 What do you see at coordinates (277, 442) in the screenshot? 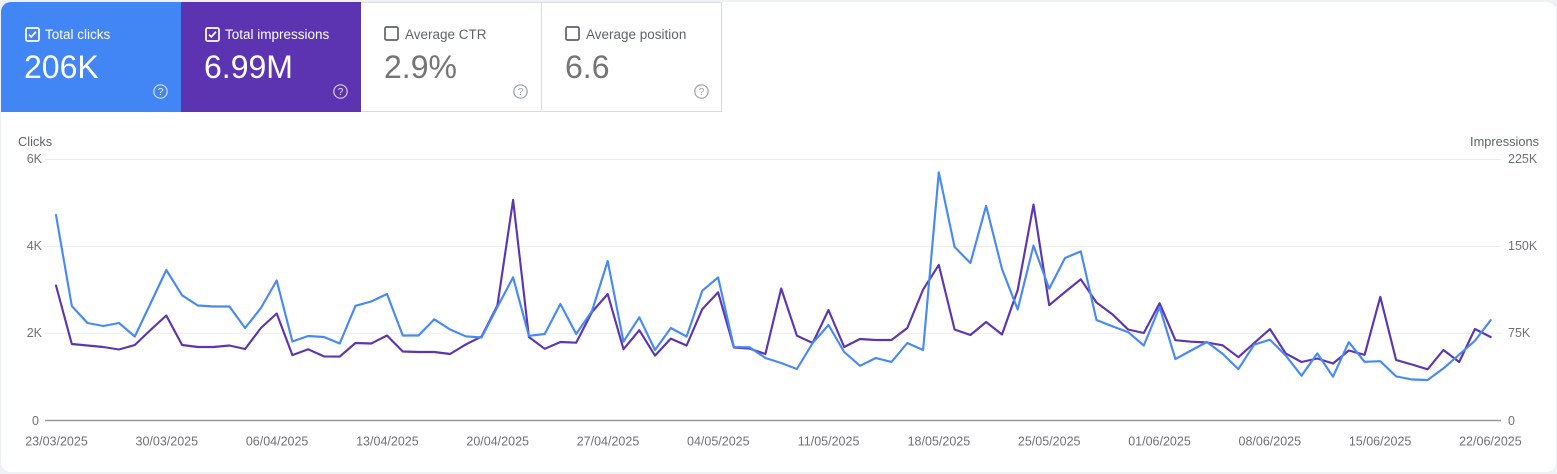
I see `svg-text: 06/04/2025` at bounding box center [277, 442].